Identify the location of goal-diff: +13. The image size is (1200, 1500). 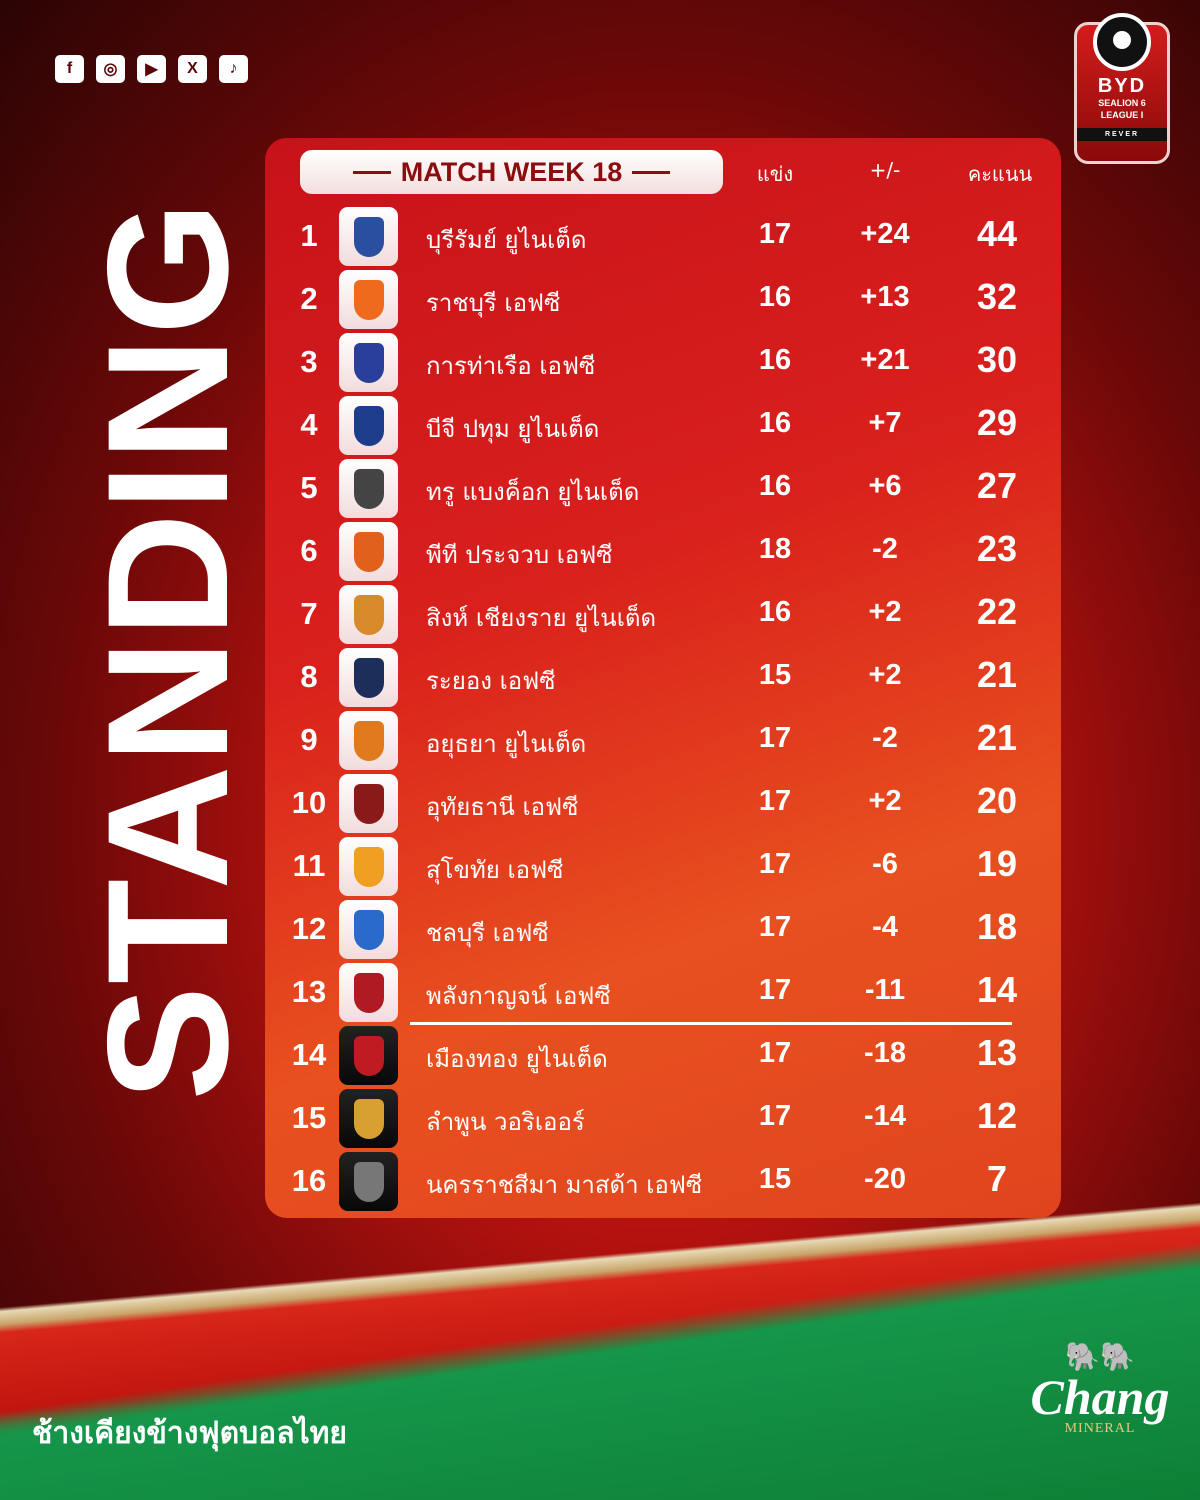
(885, 297).